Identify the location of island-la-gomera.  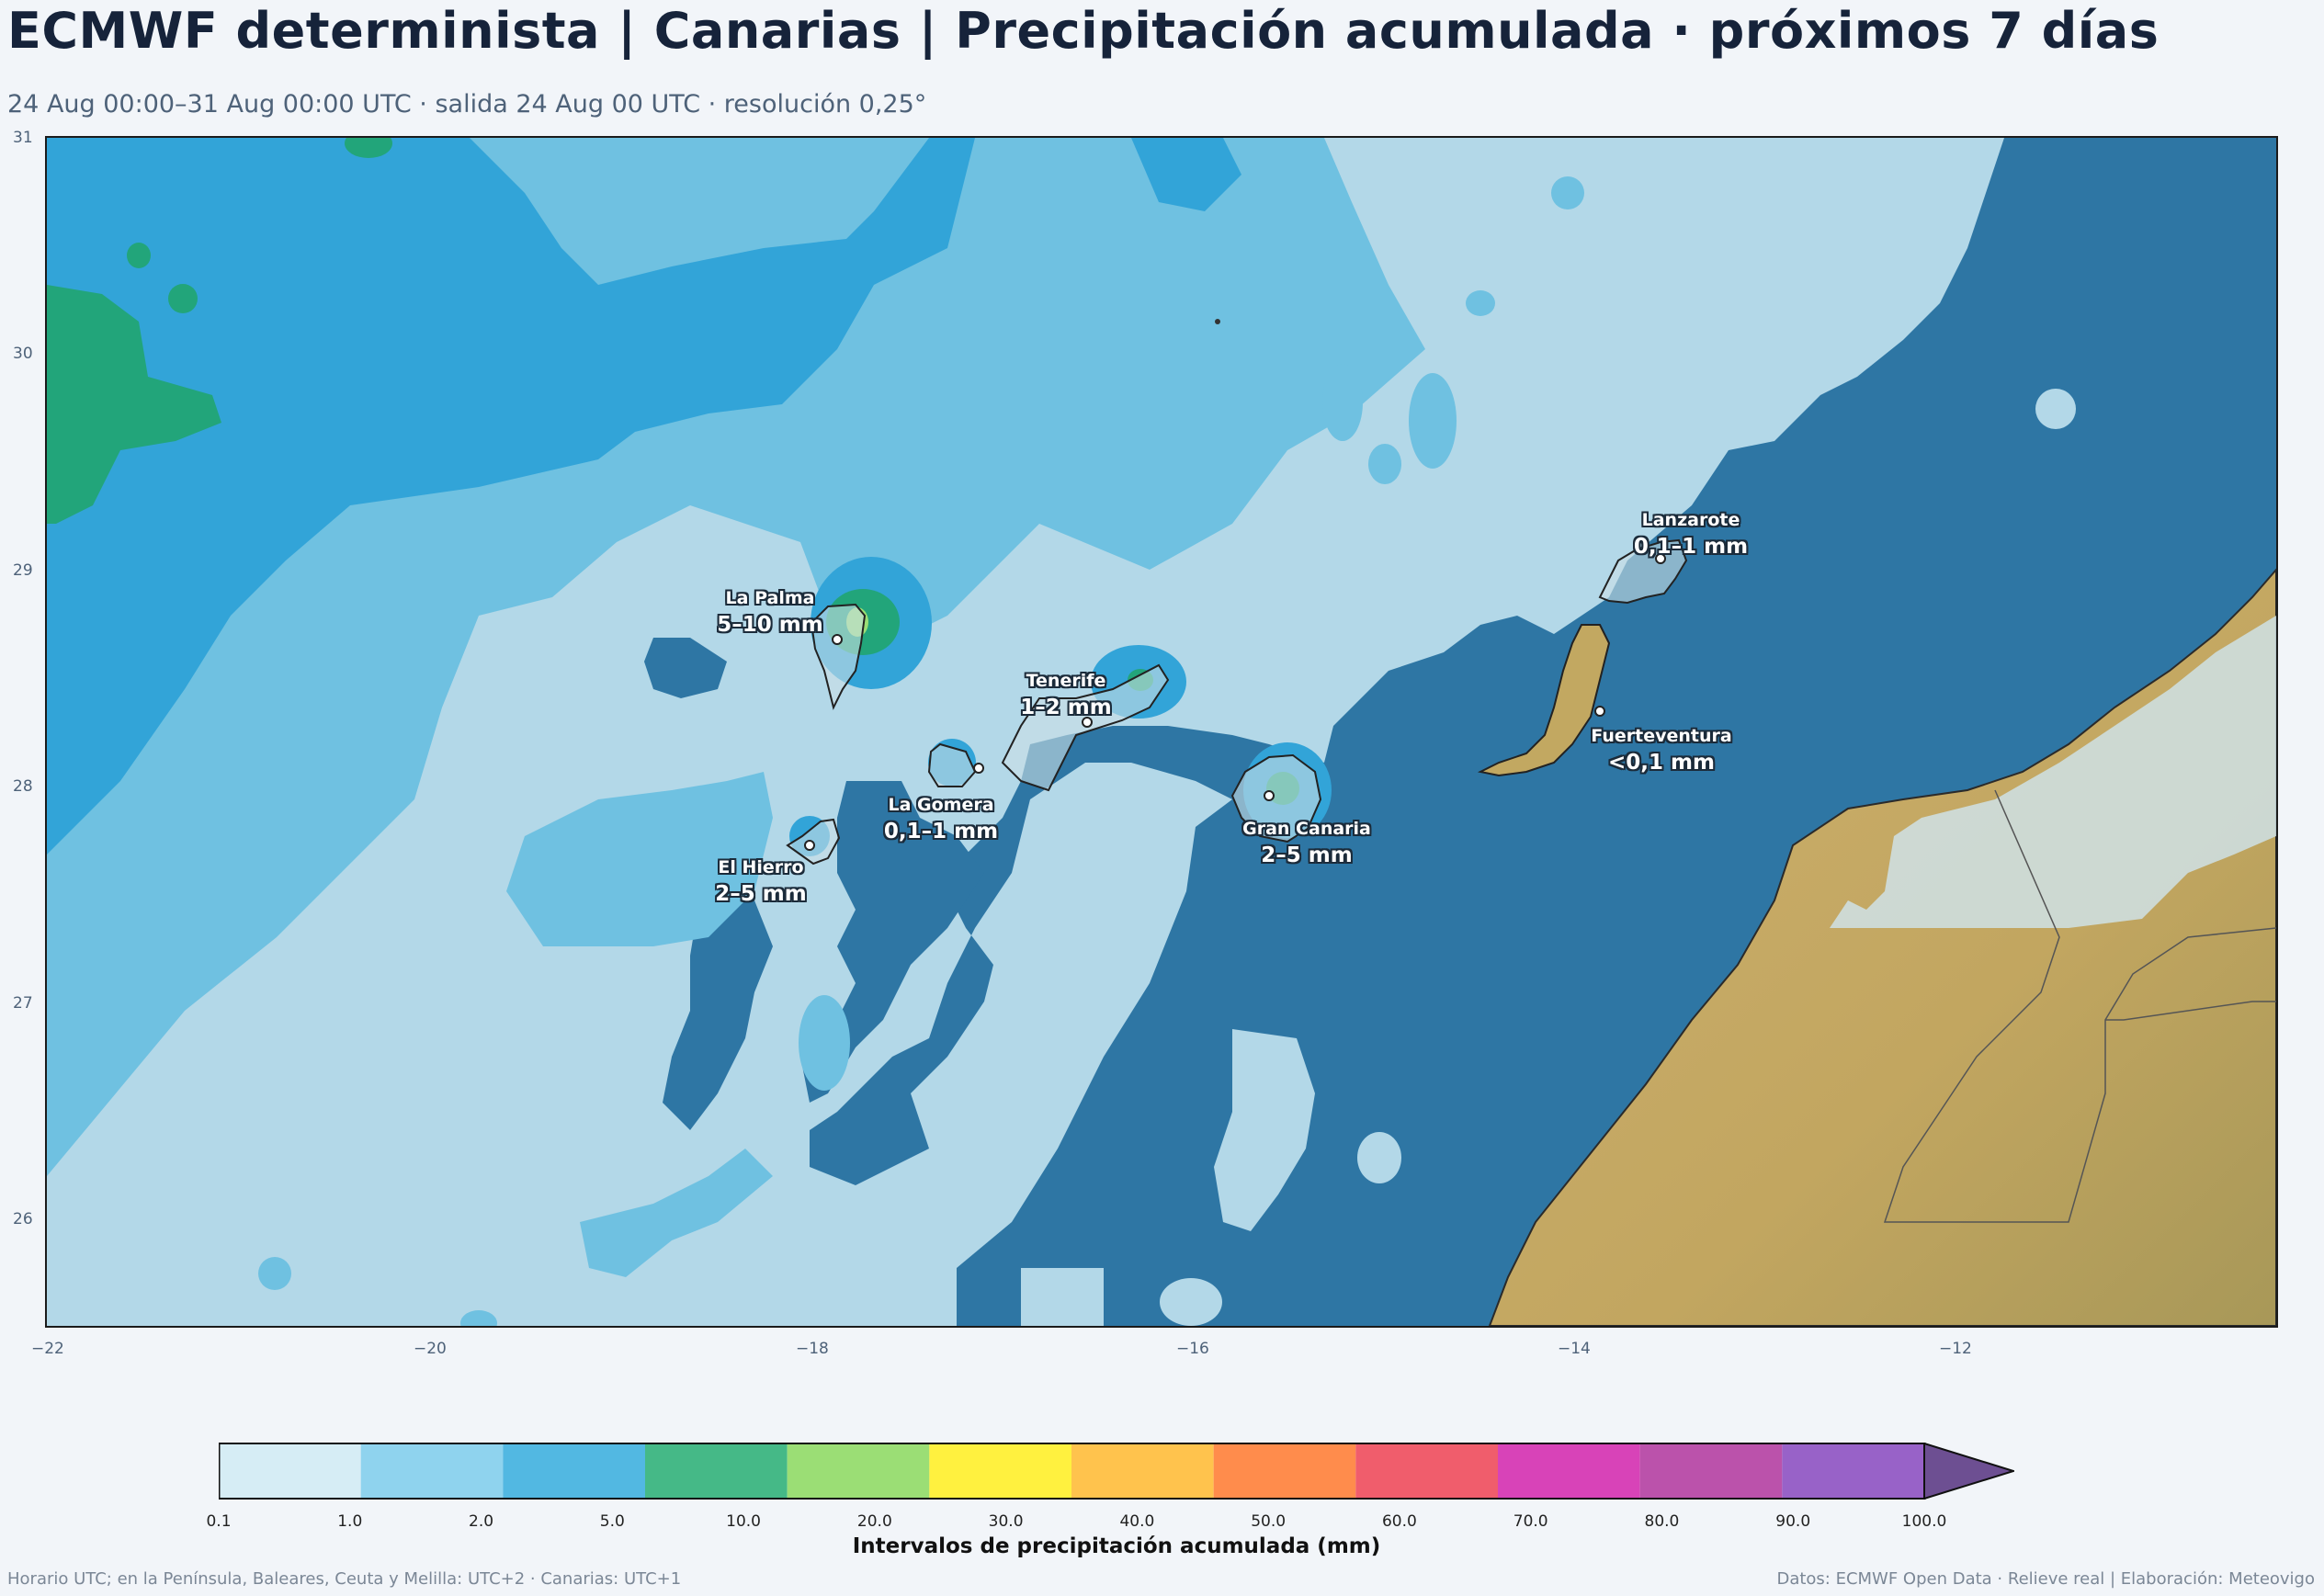
(952, 764).